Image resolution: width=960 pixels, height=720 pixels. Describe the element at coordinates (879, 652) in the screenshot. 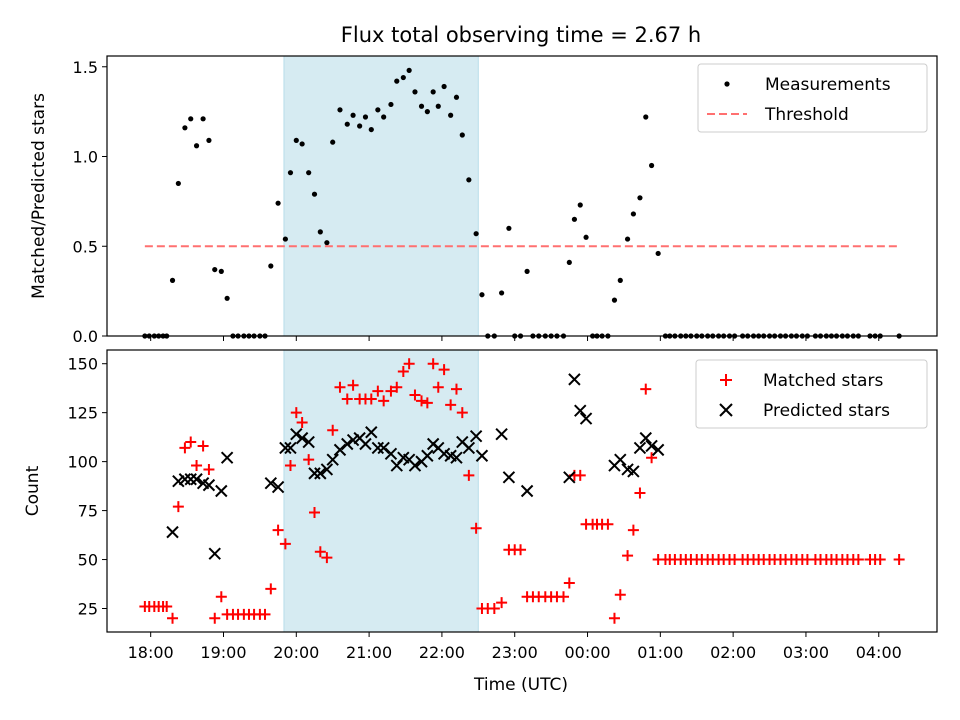

I see `x-tick-label: 04:00` at that location.